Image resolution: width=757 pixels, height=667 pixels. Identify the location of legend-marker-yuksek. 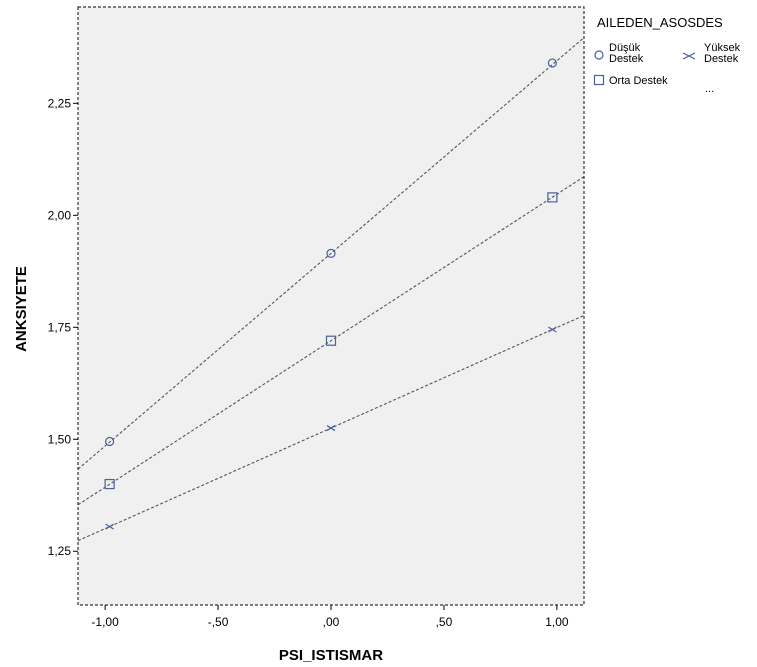
(689, 56).